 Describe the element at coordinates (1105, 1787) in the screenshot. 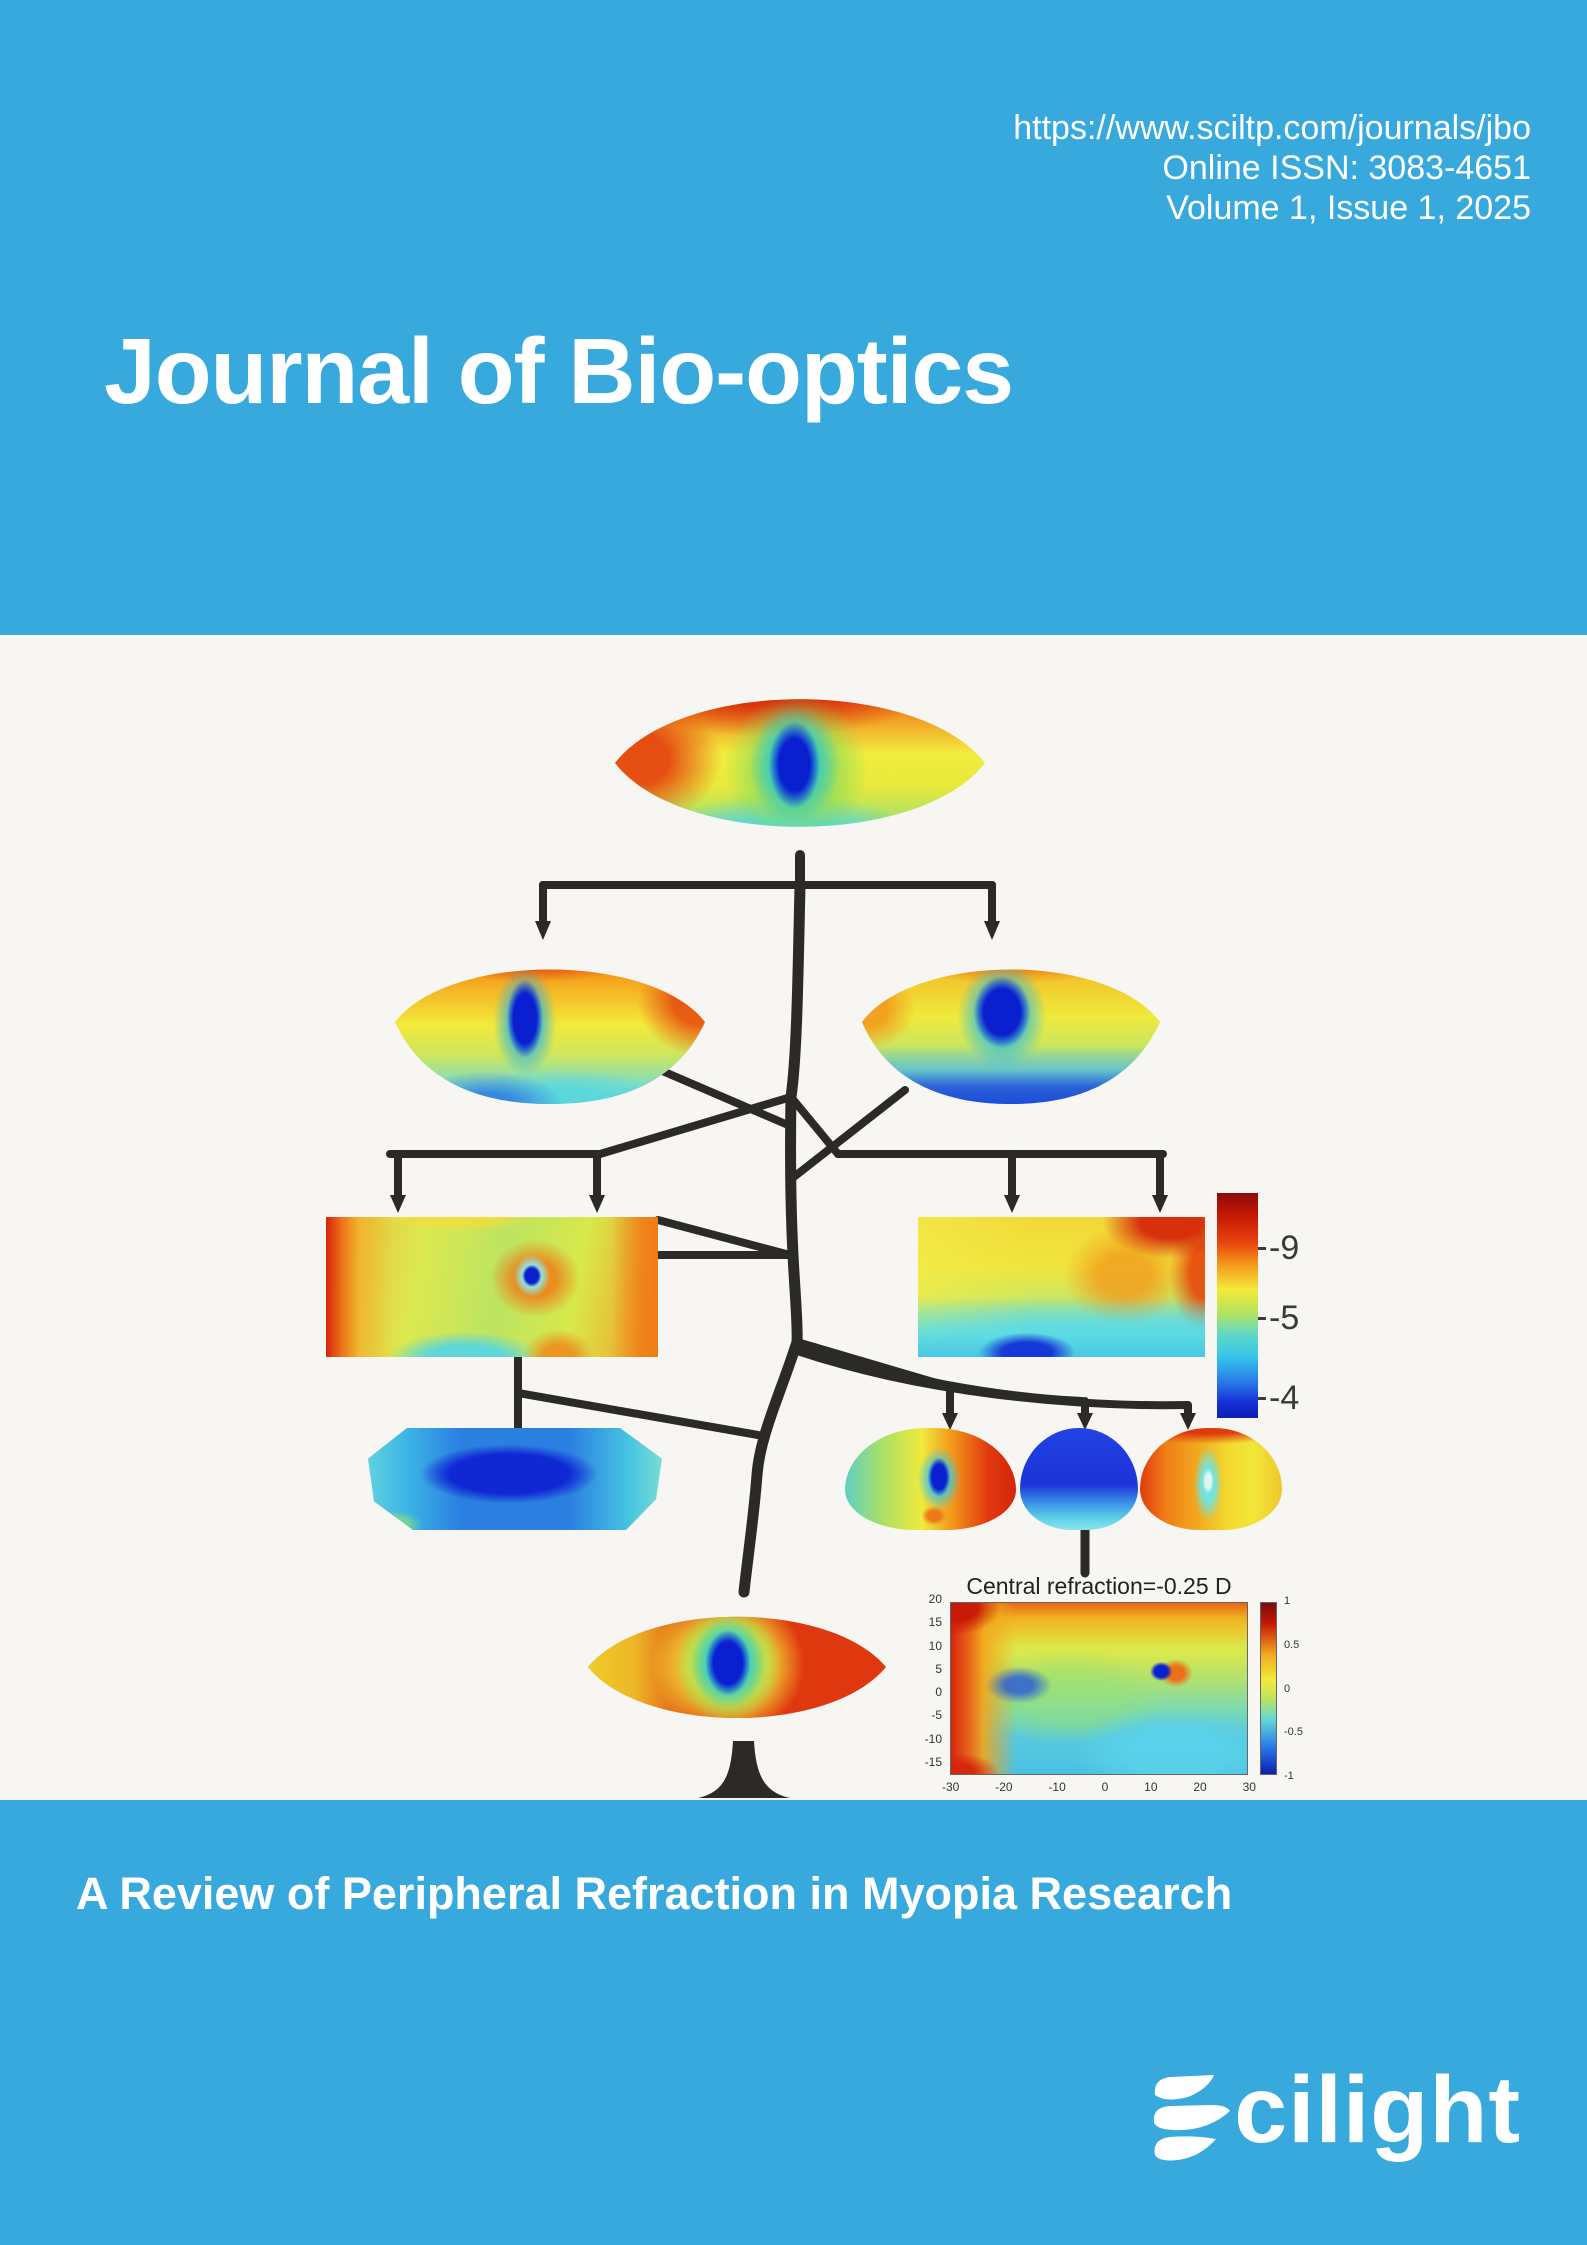

I see `x-tick: 0` at that location.